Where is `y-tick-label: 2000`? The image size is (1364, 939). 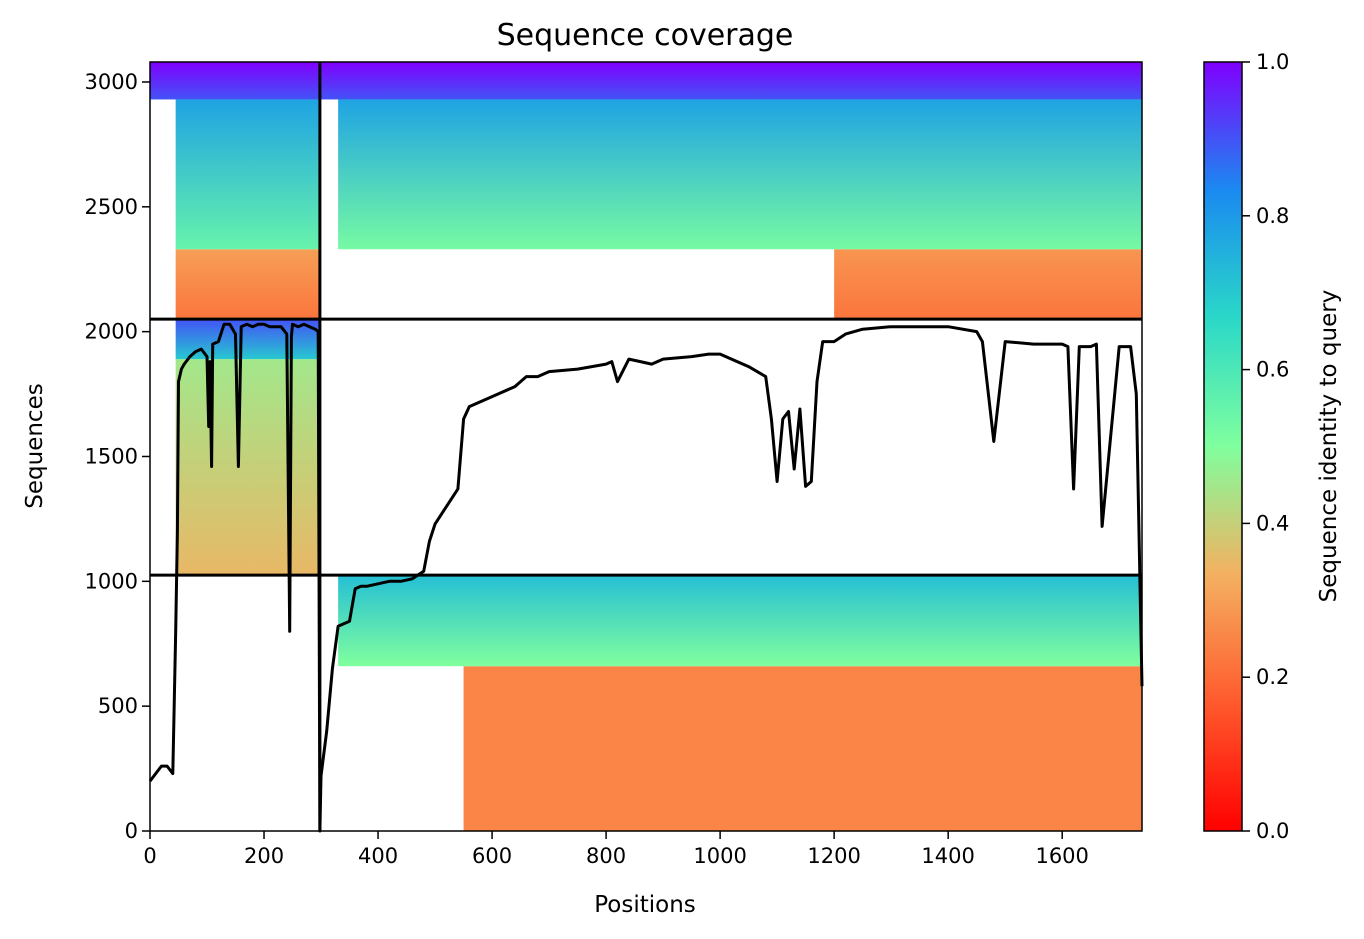
y-tick-label: 2000 is located at coordinates (111, 332).